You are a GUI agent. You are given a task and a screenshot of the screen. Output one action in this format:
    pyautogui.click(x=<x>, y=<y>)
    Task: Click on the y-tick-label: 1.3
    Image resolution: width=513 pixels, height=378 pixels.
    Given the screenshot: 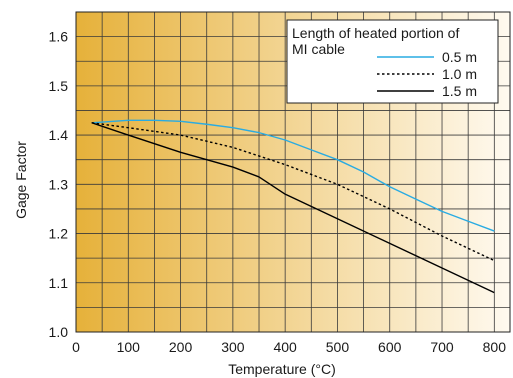 What is the action you would take?
    pyautogui.click(x=59, y=184)
    